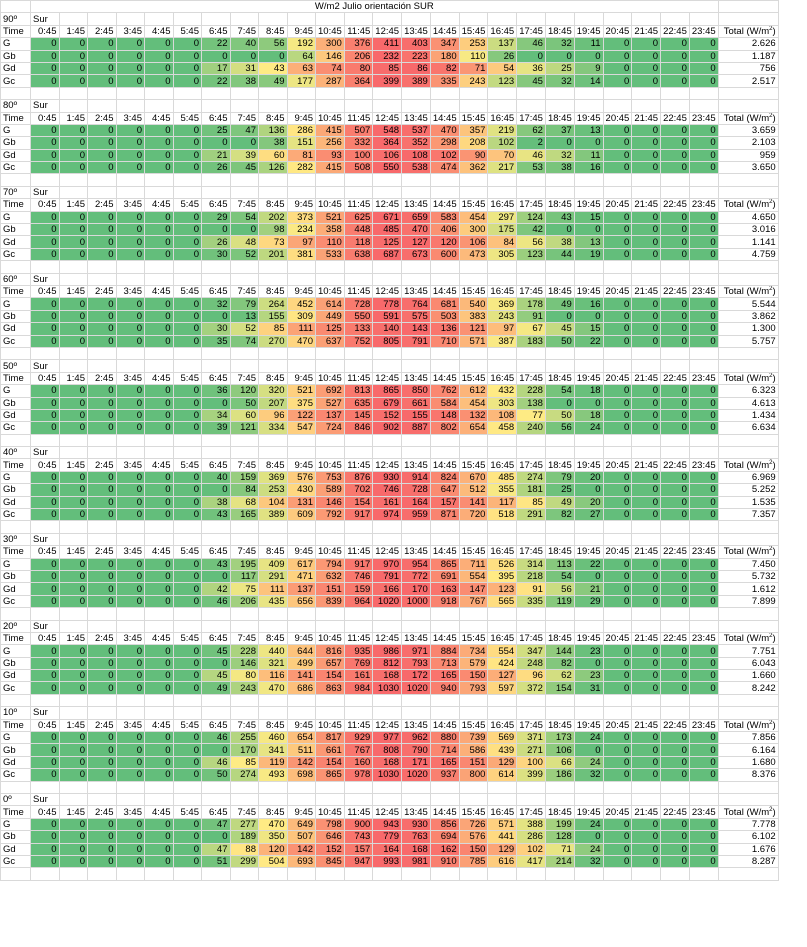 This screenshot has width=807, height=947. I want to click on value-cell: 172, so click(416, 676).